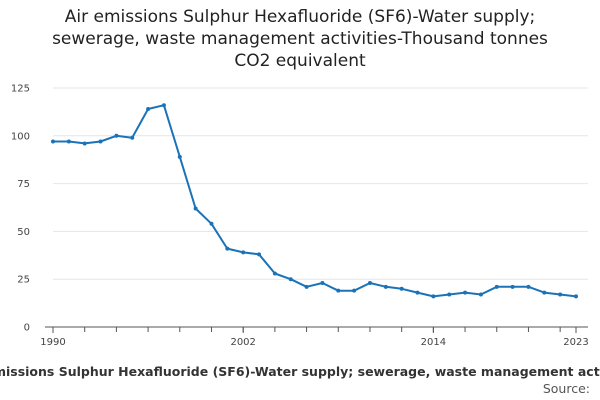  Describe the element at coordinates (23, 232) in the screenshot. I see `y-tick-label: 50` at that location.